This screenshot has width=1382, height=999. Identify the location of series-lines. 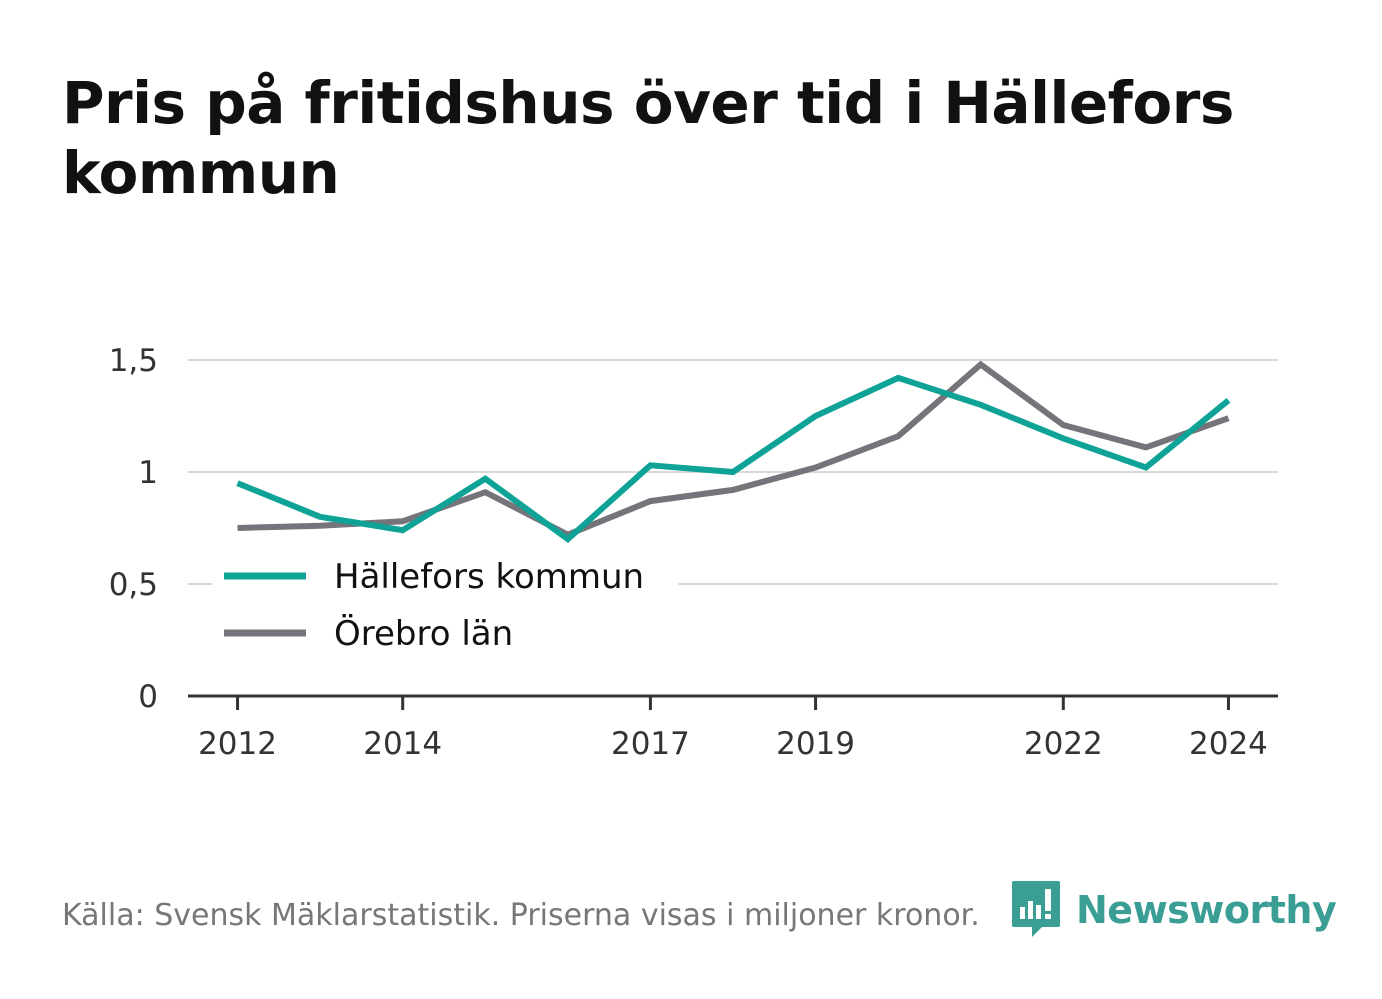
(733, 452).